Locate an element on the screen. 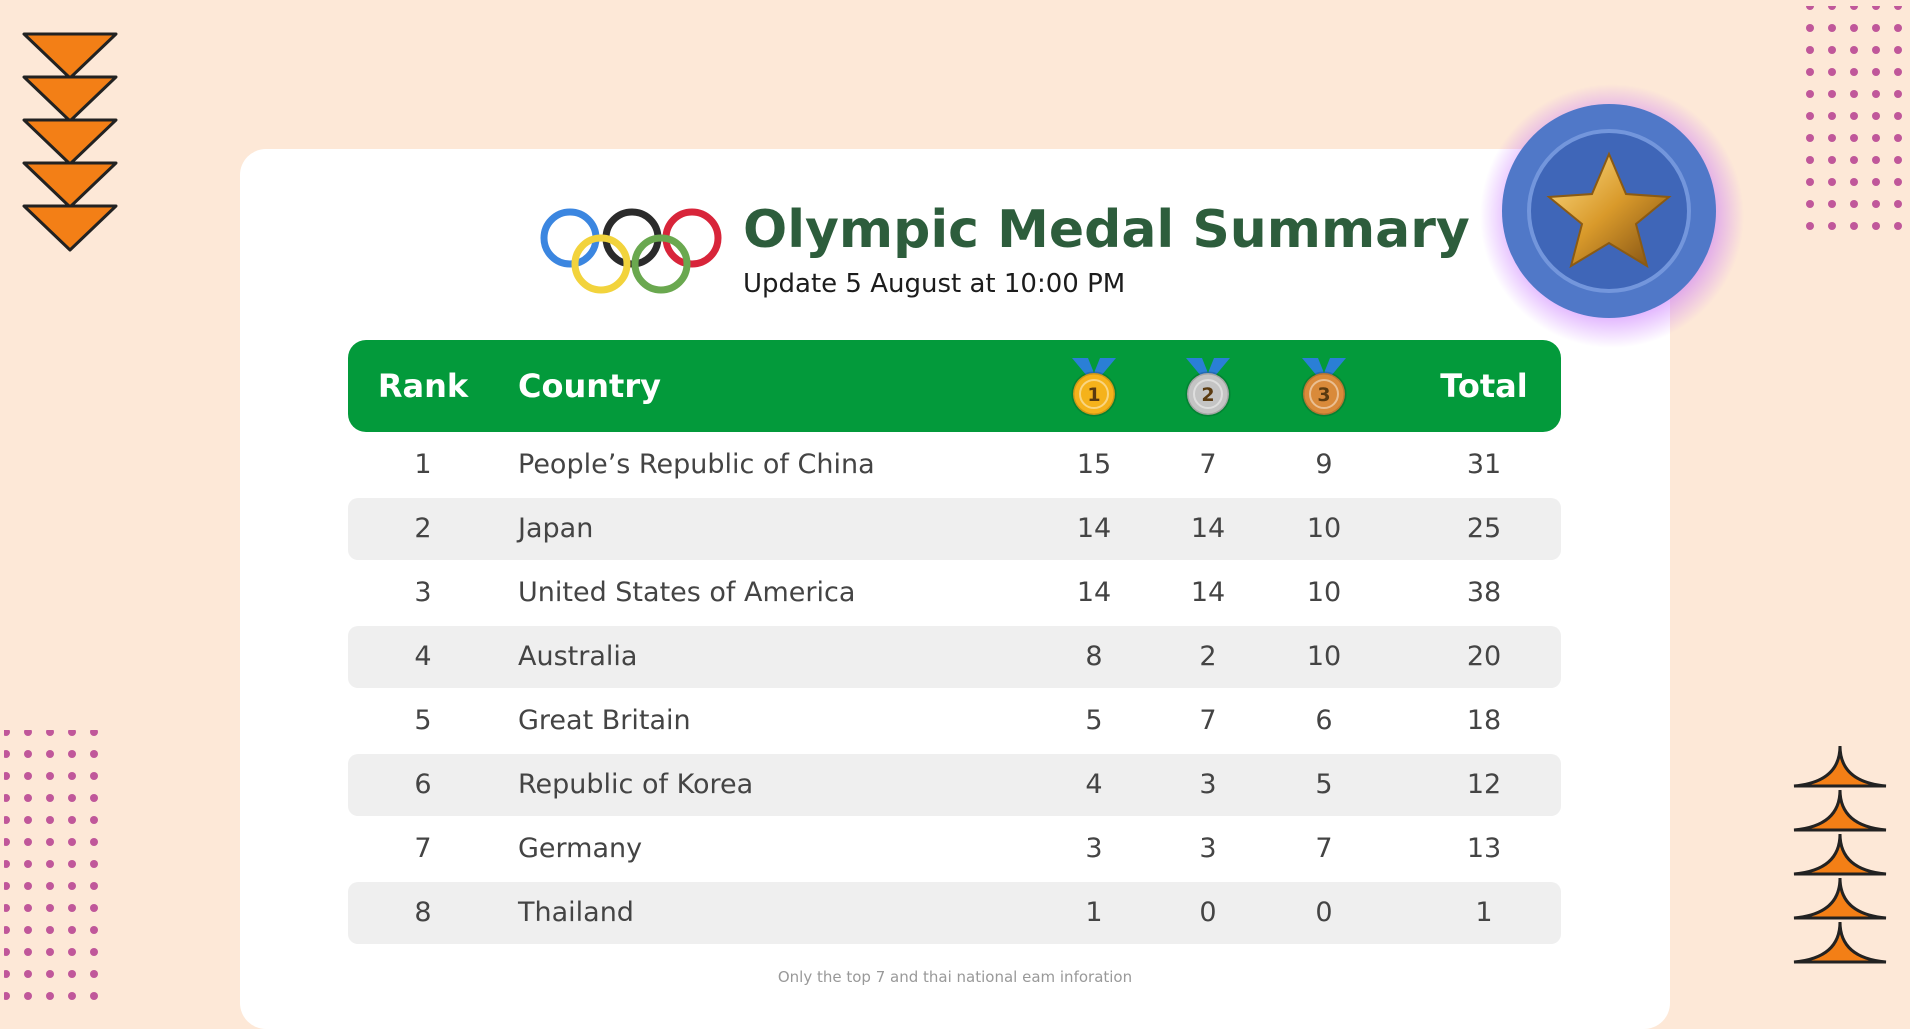  table-cell: 25 is located at coordinates (1484, 528).